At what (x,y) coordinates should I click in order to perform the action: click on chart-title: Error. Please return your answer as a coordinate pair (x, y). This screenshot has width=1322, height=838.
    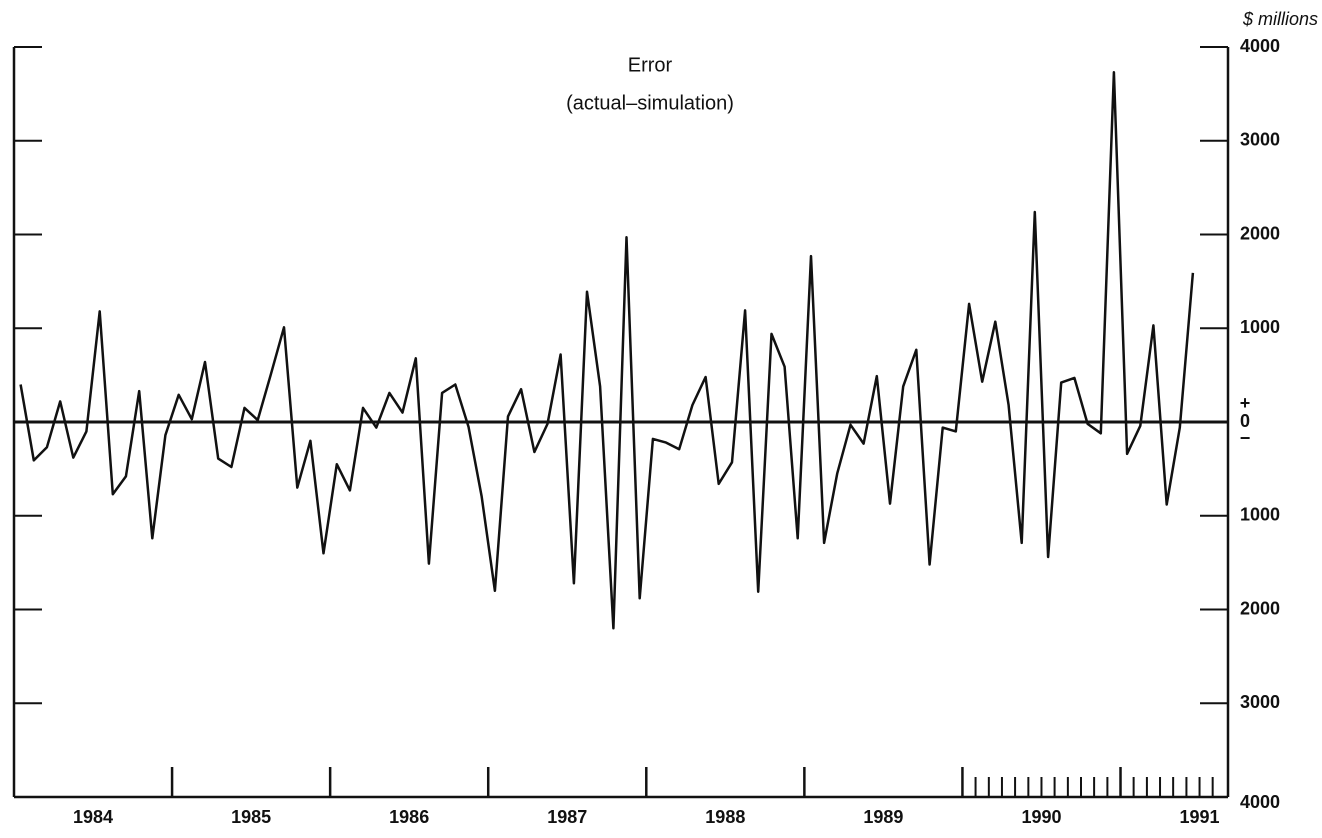
    Looking at the image, I should click on (650, 65).